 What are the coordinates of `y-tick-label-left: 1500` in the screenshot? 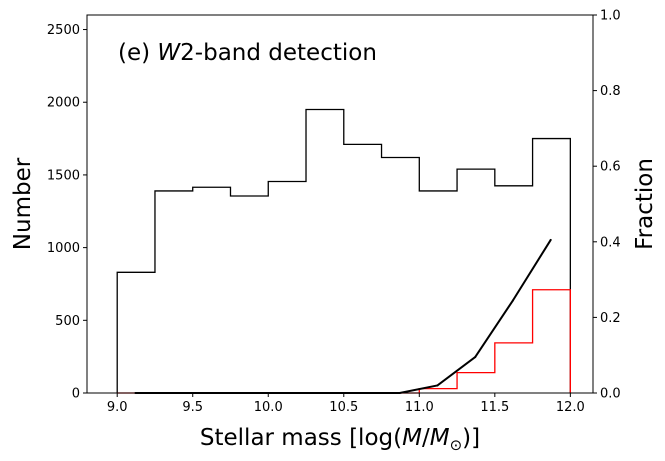 It's located at (63, 175).